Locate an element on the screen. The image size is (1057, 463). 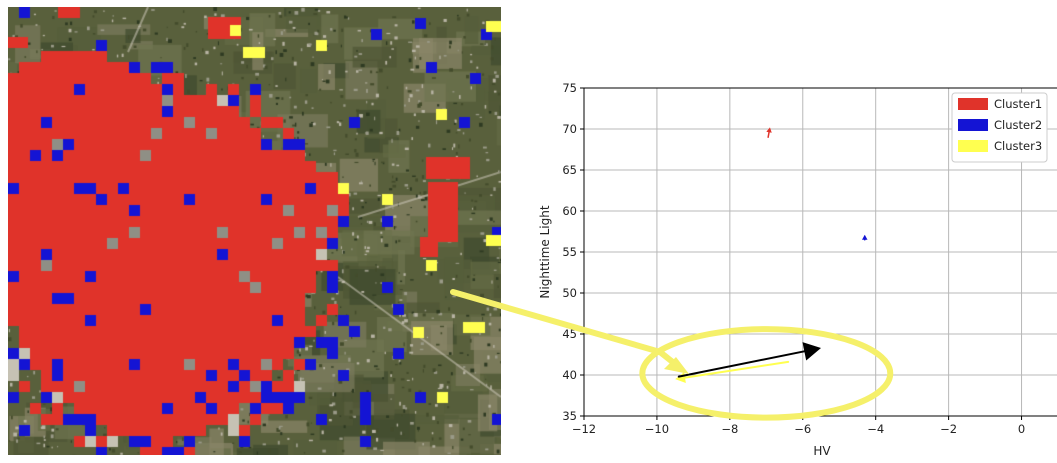
cluster1-mark-shaft is located at coordinates (768, 134).